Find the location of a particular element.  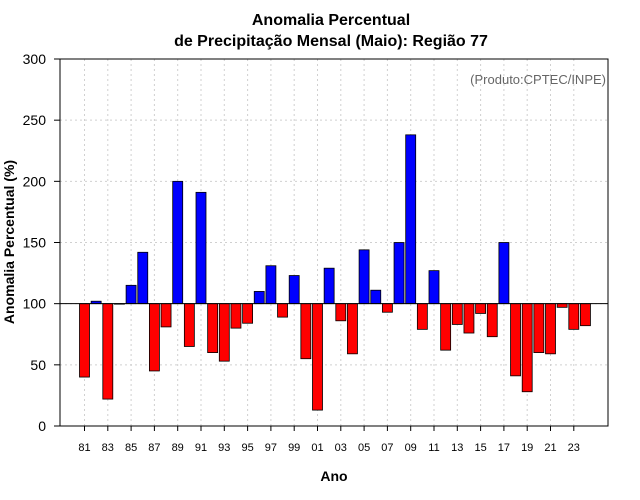

bar-2002 is located at coordinates (329, 286).